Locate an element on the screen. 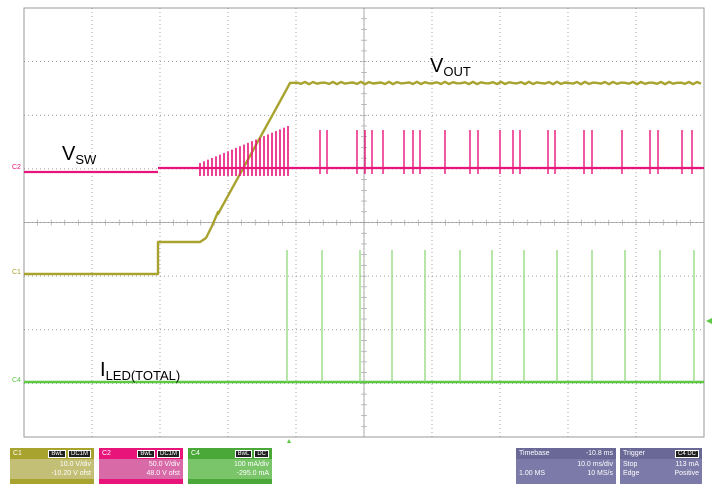 The image size is (712, 484). trigger-label: Trigger is located at coordinates (634, 453).